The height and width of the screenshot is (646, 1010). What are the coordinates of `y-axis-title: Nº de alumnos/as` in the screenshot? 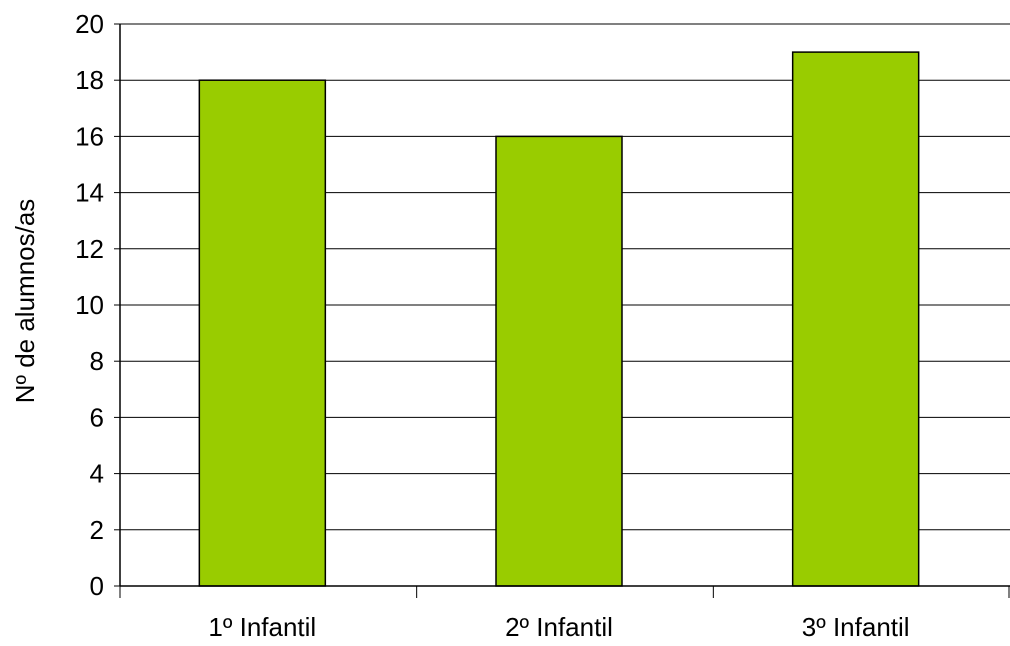 It's located at (25, 301).